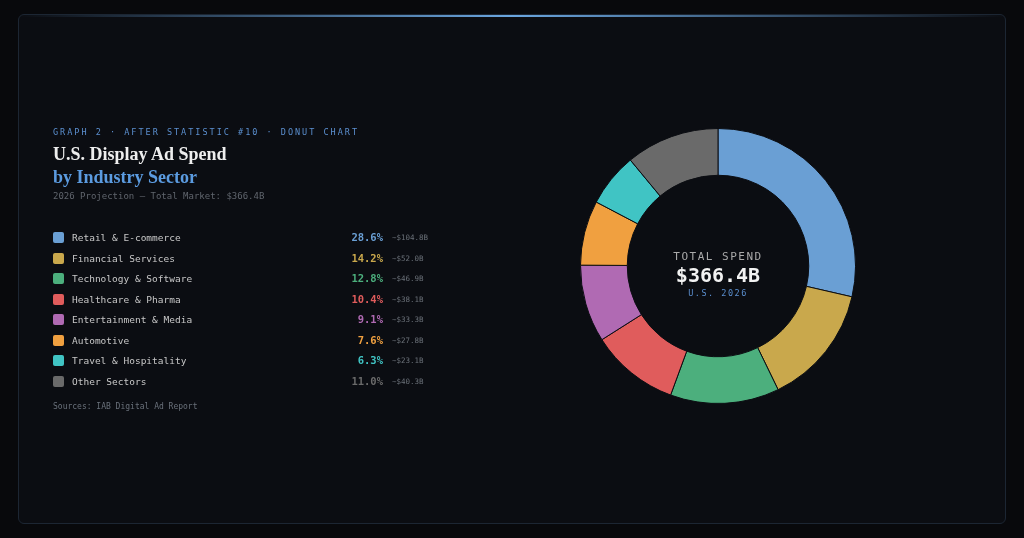 The width and height of the screenshot is (1024, 538). Describe the element at coordinates (367, 380) in the screenshot. I see `data-label: 11.0%` at that location.